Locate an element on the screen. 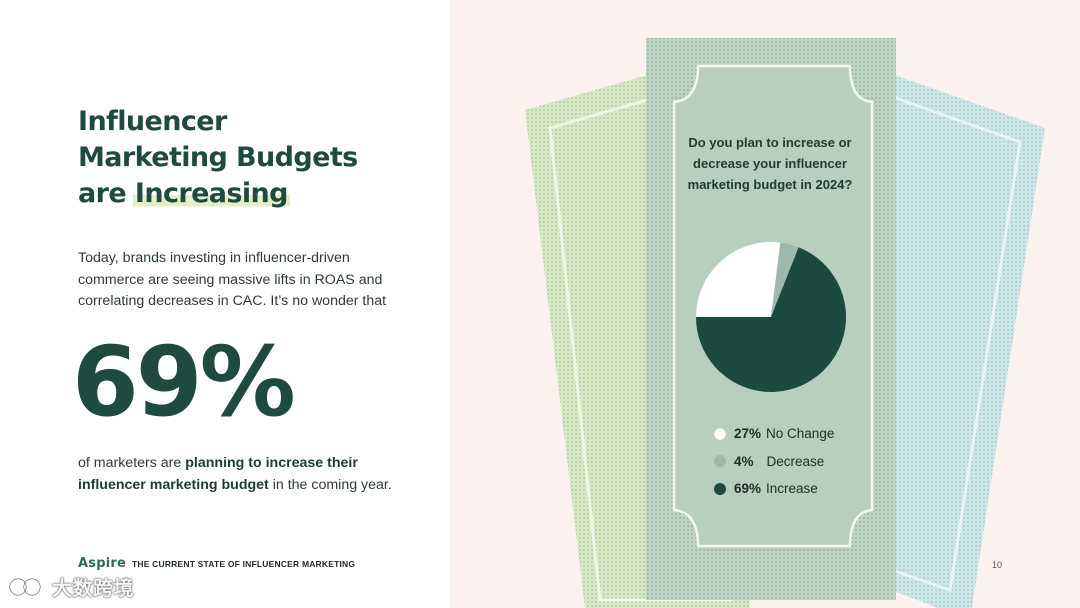  big-stat: 69% is located at coordinates (184, 382).